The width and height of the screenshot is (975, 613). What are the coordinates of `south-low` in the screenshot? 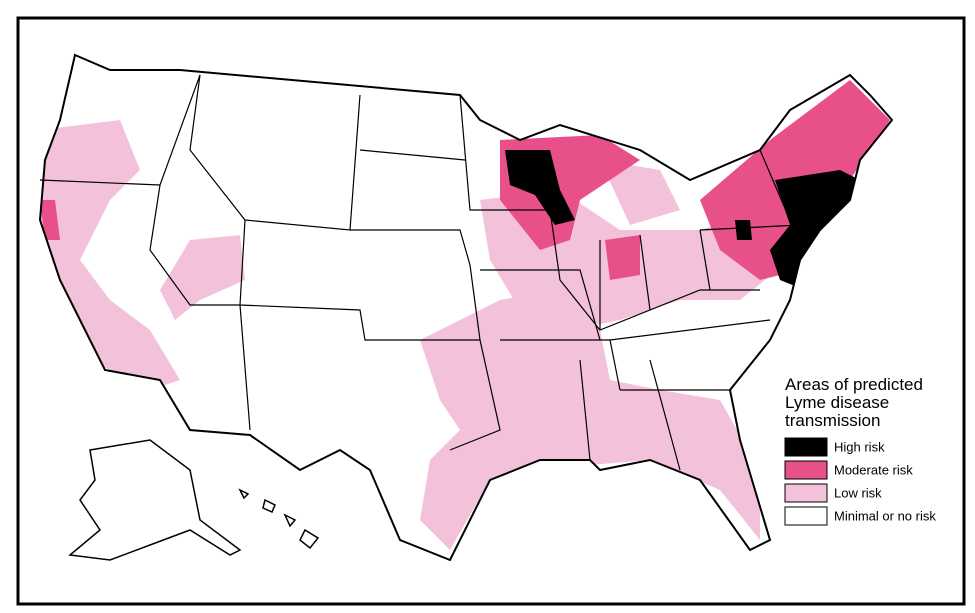 It's located at (590, 420).